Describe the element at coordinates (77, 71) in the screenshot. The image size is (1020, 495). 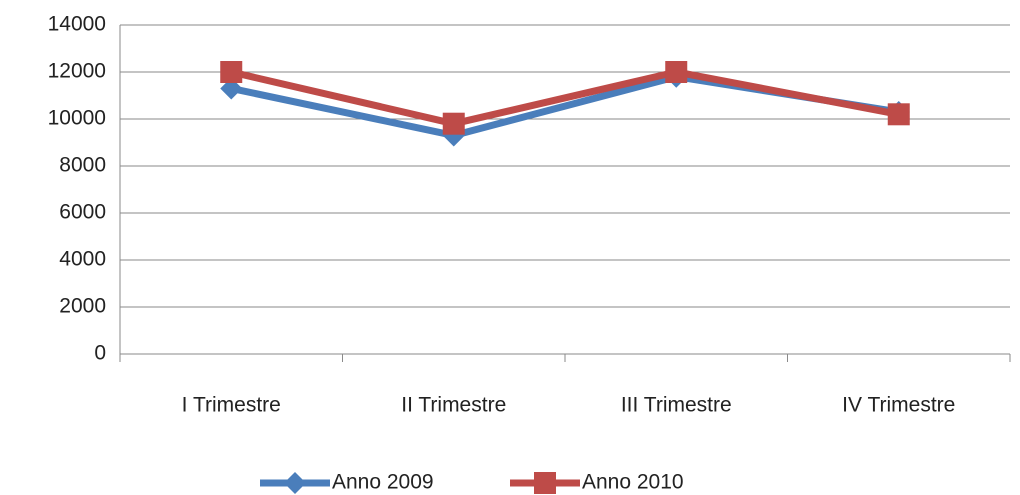
I see `y-tick-label: 12000` at that location.